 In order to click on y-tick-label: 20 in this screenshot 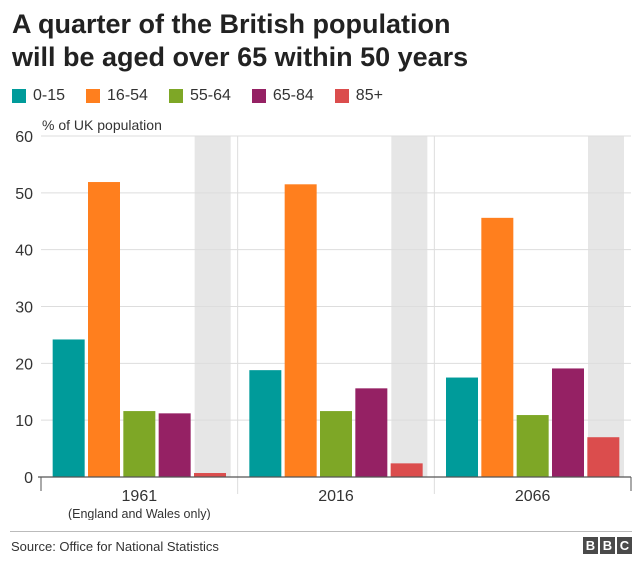, I will do `click(24, 364)`.